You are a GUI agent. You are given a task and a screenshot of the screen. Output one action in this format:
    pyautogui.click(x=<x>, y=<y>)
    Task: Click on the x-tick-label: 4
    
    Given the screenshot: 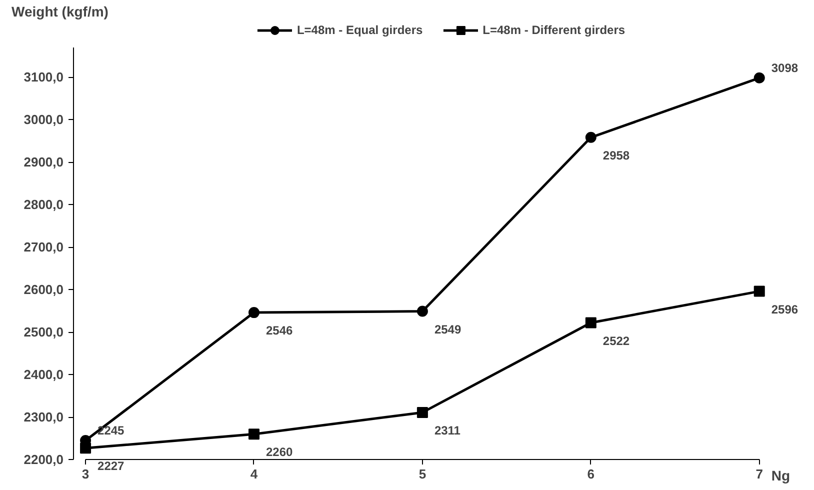 What is the action you would take?
    pyautogui.click(x=254, y=474)
    